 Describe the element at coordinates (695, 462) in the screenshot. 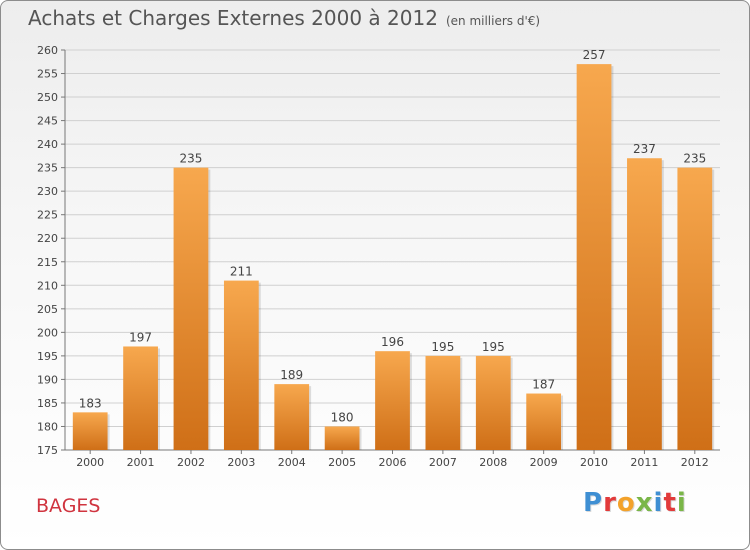

I see `x-tick-label-2012: 2012` at that location.